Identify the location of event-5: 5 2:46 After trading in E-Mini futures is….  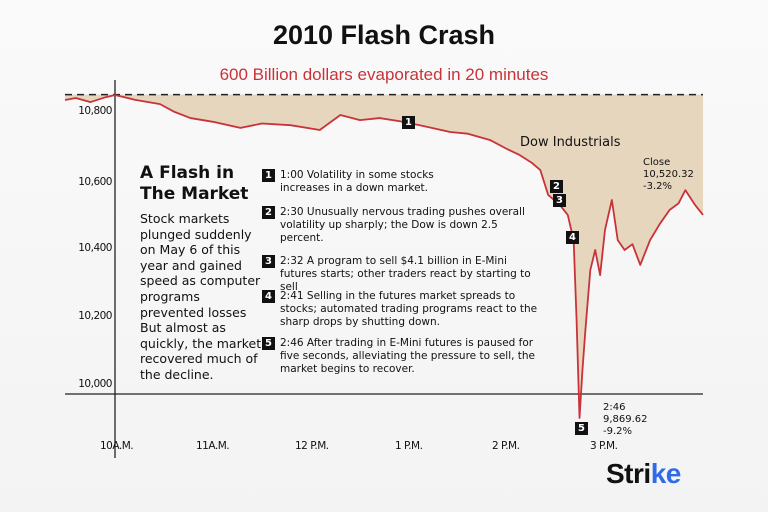
(402, 356).